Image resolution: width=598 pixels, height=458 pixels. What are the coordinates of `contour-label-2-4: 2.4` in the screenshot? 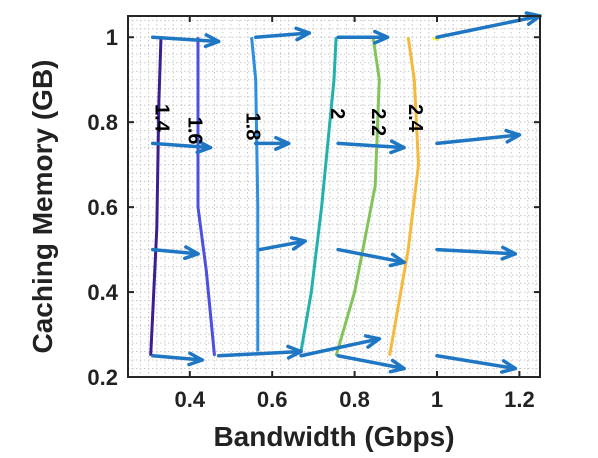 It's located at (415, 118).